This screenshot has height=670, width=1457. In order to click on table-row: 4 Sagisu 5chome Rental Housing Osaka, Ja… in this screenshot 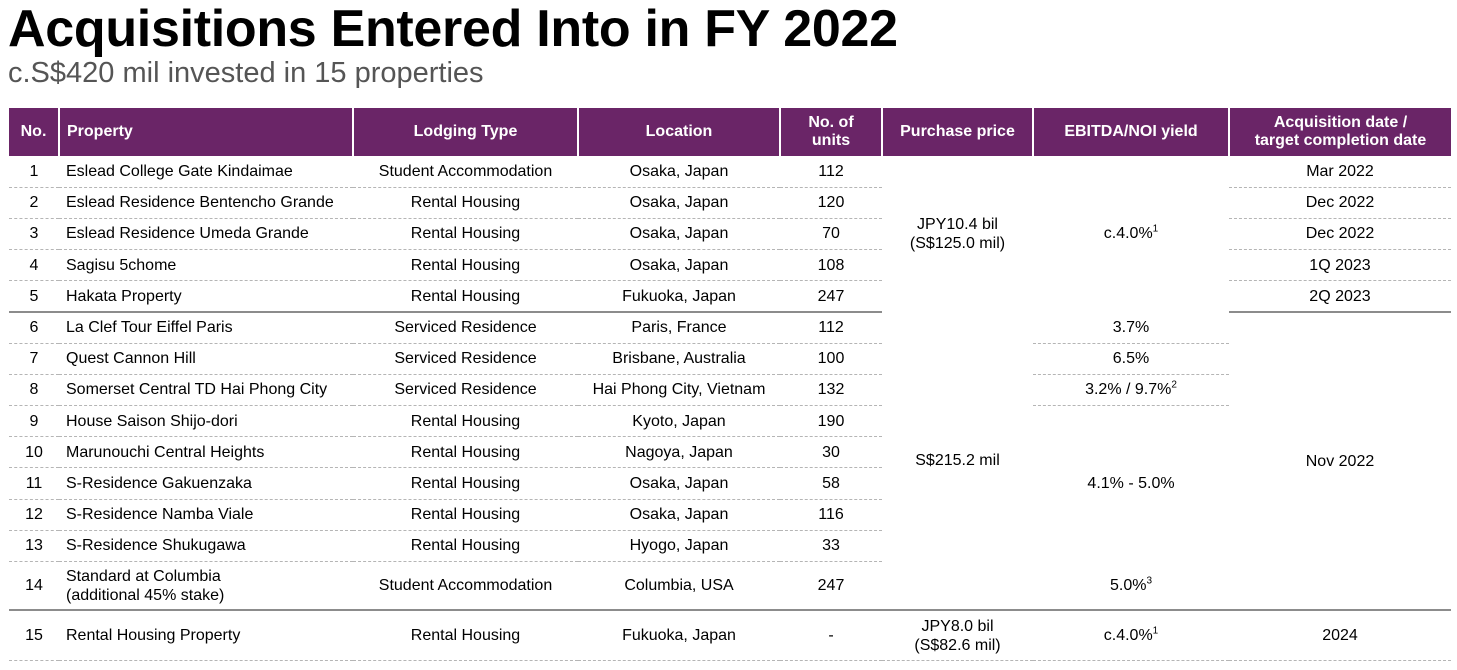, I will do `click(730, 265)`.